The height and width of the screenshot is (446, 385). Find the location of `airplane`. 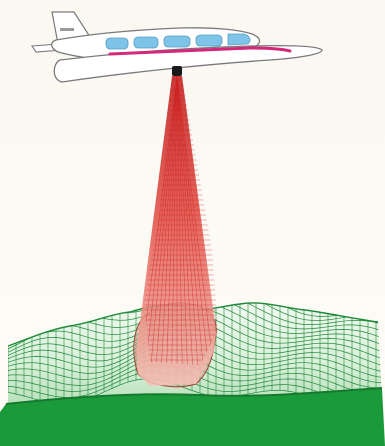

airplane is located at coordinates (177, 47).